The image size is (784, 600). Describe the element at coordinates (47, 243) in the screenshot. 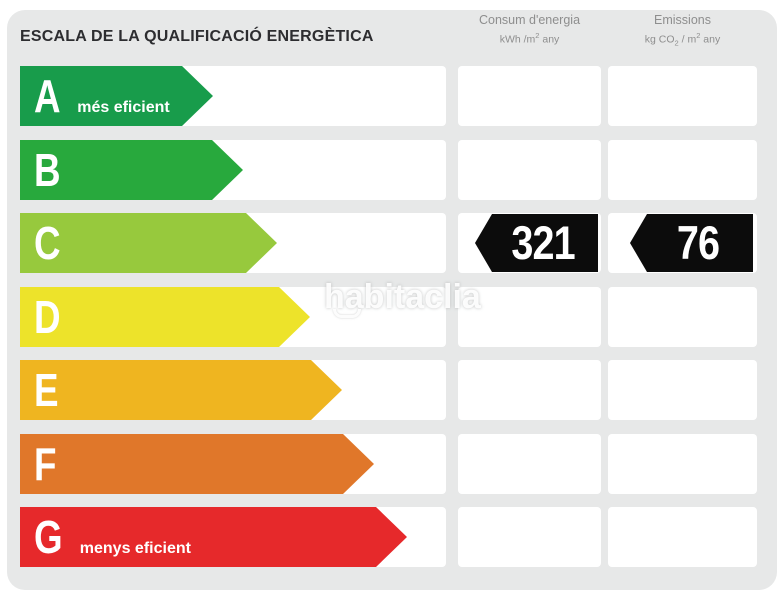

I see `rating-letter: C` at that location.